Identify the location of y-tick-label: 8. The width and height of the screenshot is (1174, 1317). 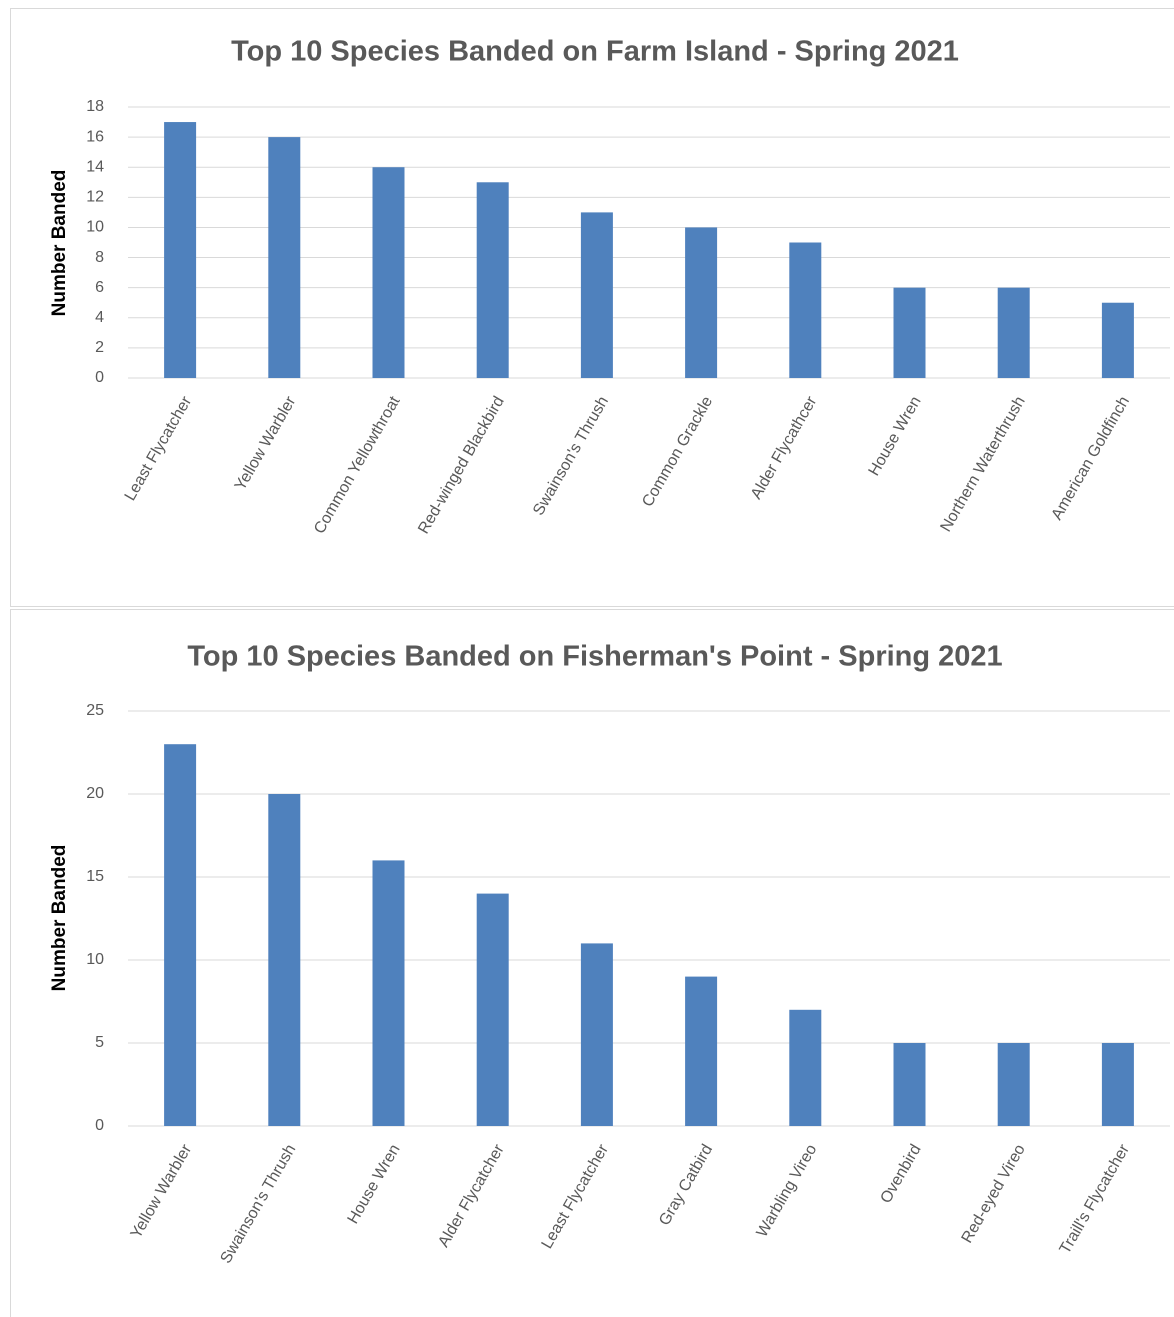
(99, 257).